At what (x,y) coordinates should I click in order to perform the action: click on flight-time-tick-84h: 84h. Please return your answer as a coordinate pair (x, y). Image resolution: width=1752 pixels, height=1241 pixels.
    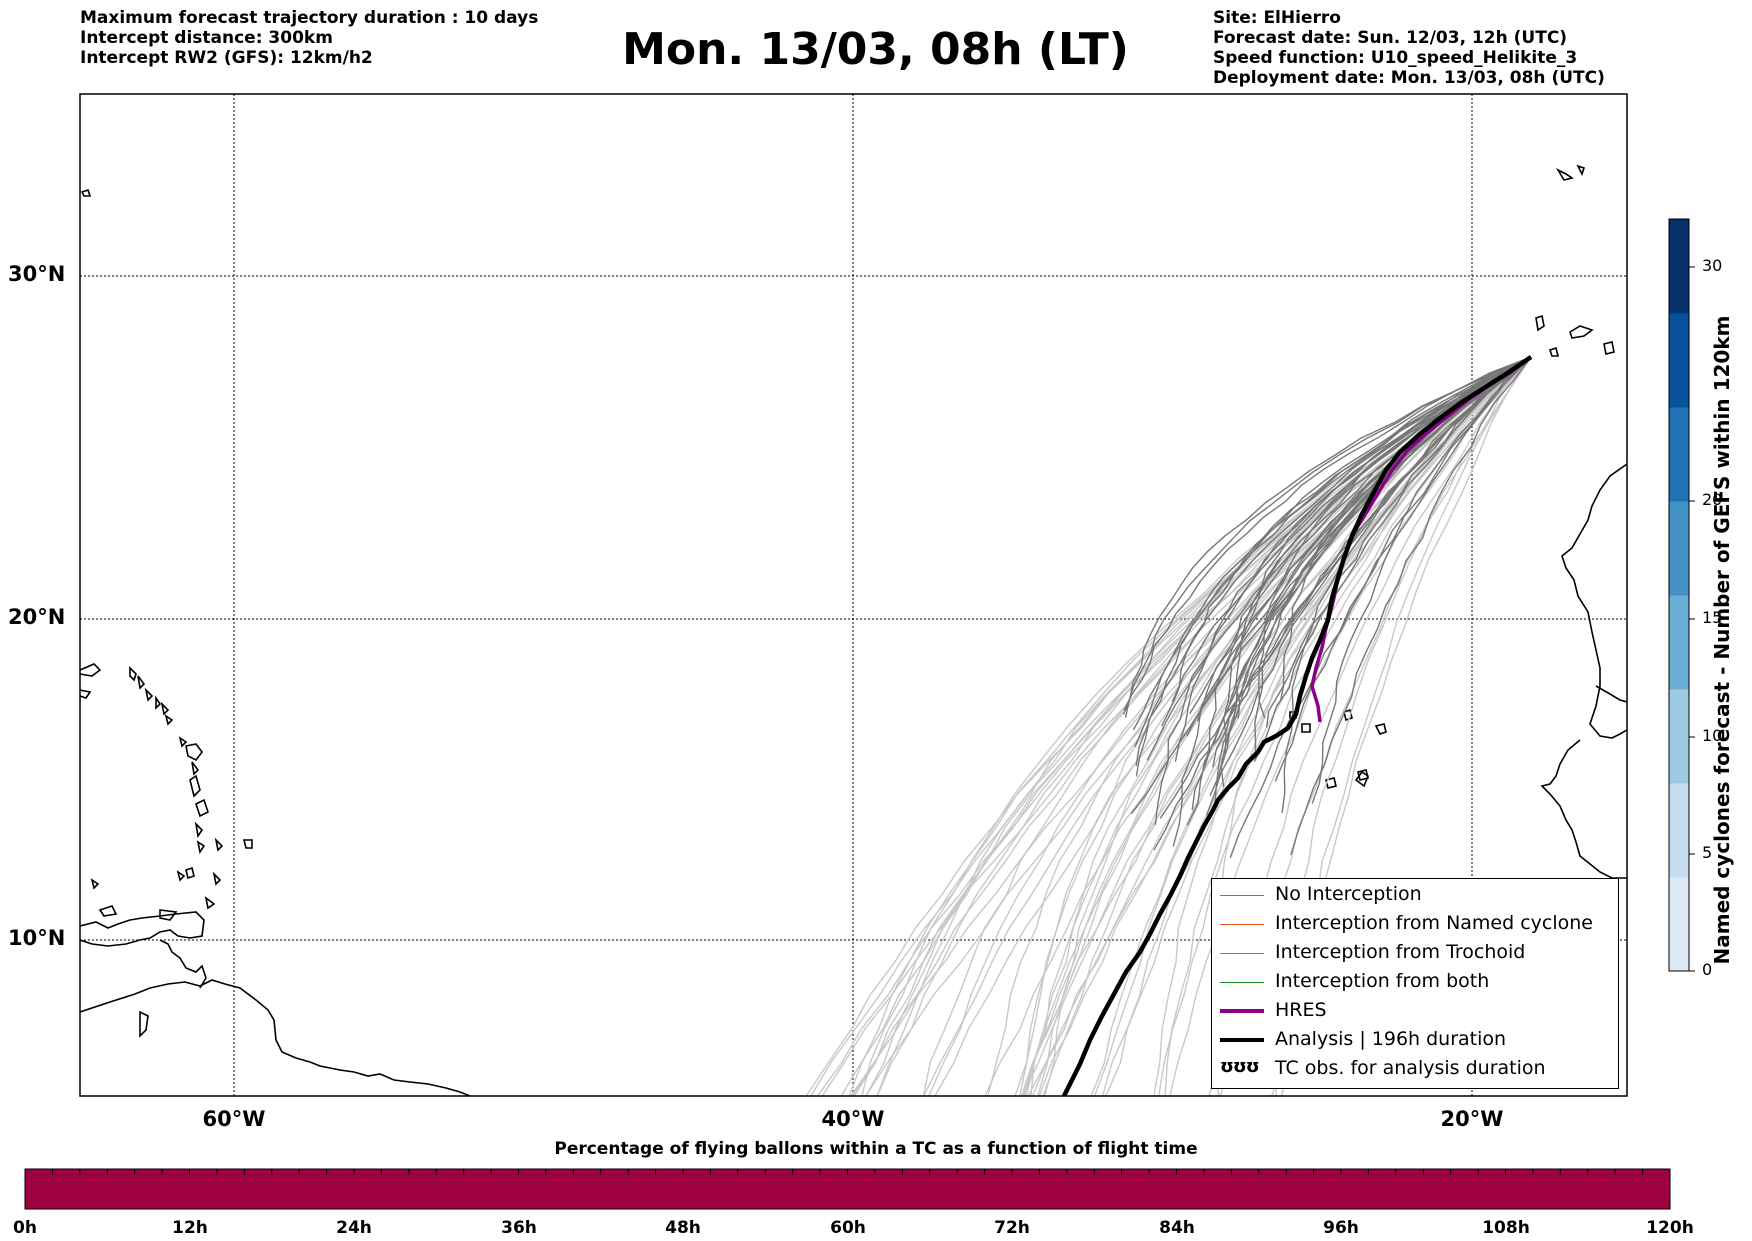
    Looking at the image, I should click on (1177, 1228).